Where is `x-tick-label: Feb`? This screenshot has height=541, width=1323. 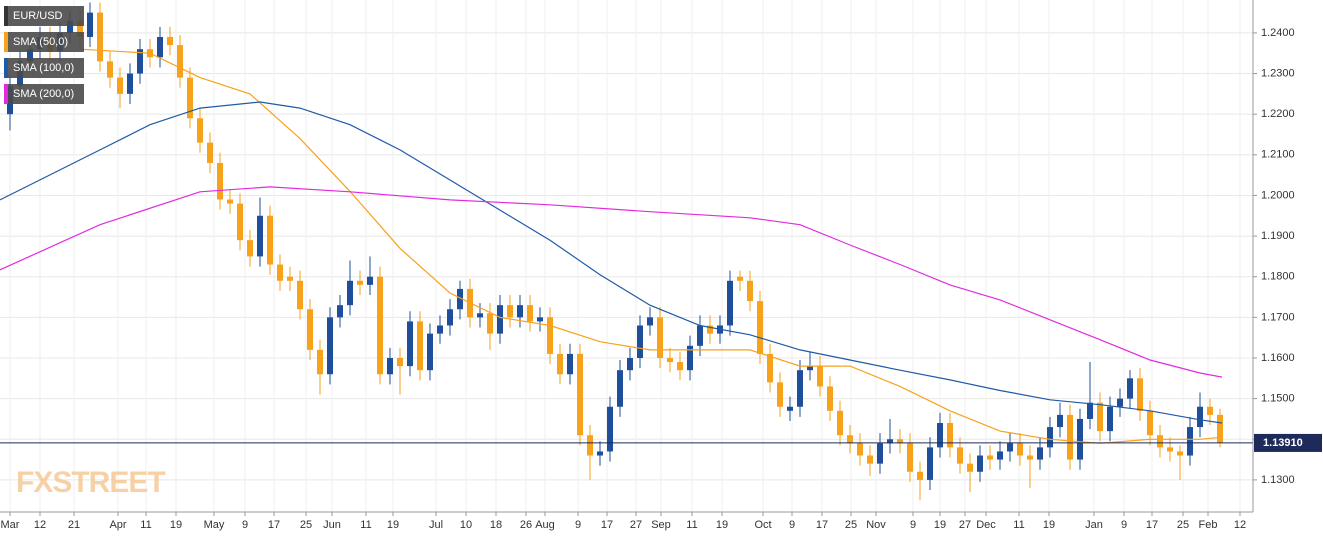
x-tick-label: Feb is located at coordinates (1208, 525).